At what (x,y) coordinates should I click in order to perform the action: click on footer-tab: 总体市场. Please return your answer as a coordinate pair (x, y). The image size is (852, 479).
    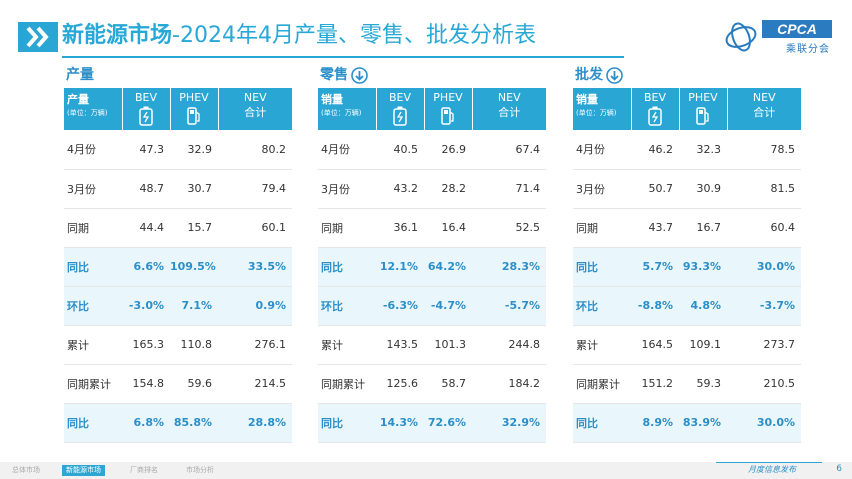
    Looking at the image, I should click on (26, 470).